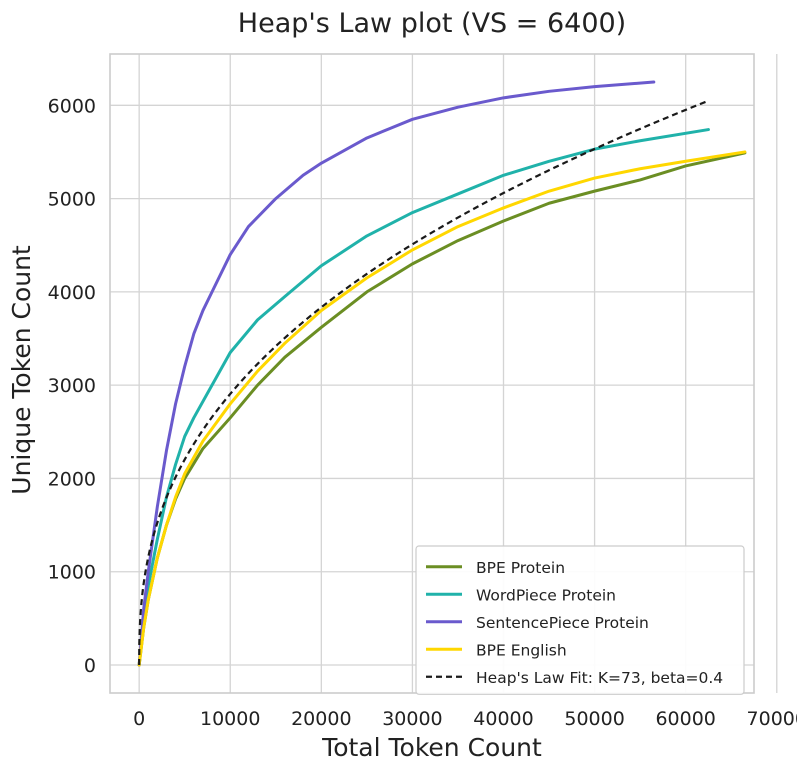 The width and height of the screenshot is (797, 773). I want to click on legend-entry: BPE Protein, so click(520, 568).